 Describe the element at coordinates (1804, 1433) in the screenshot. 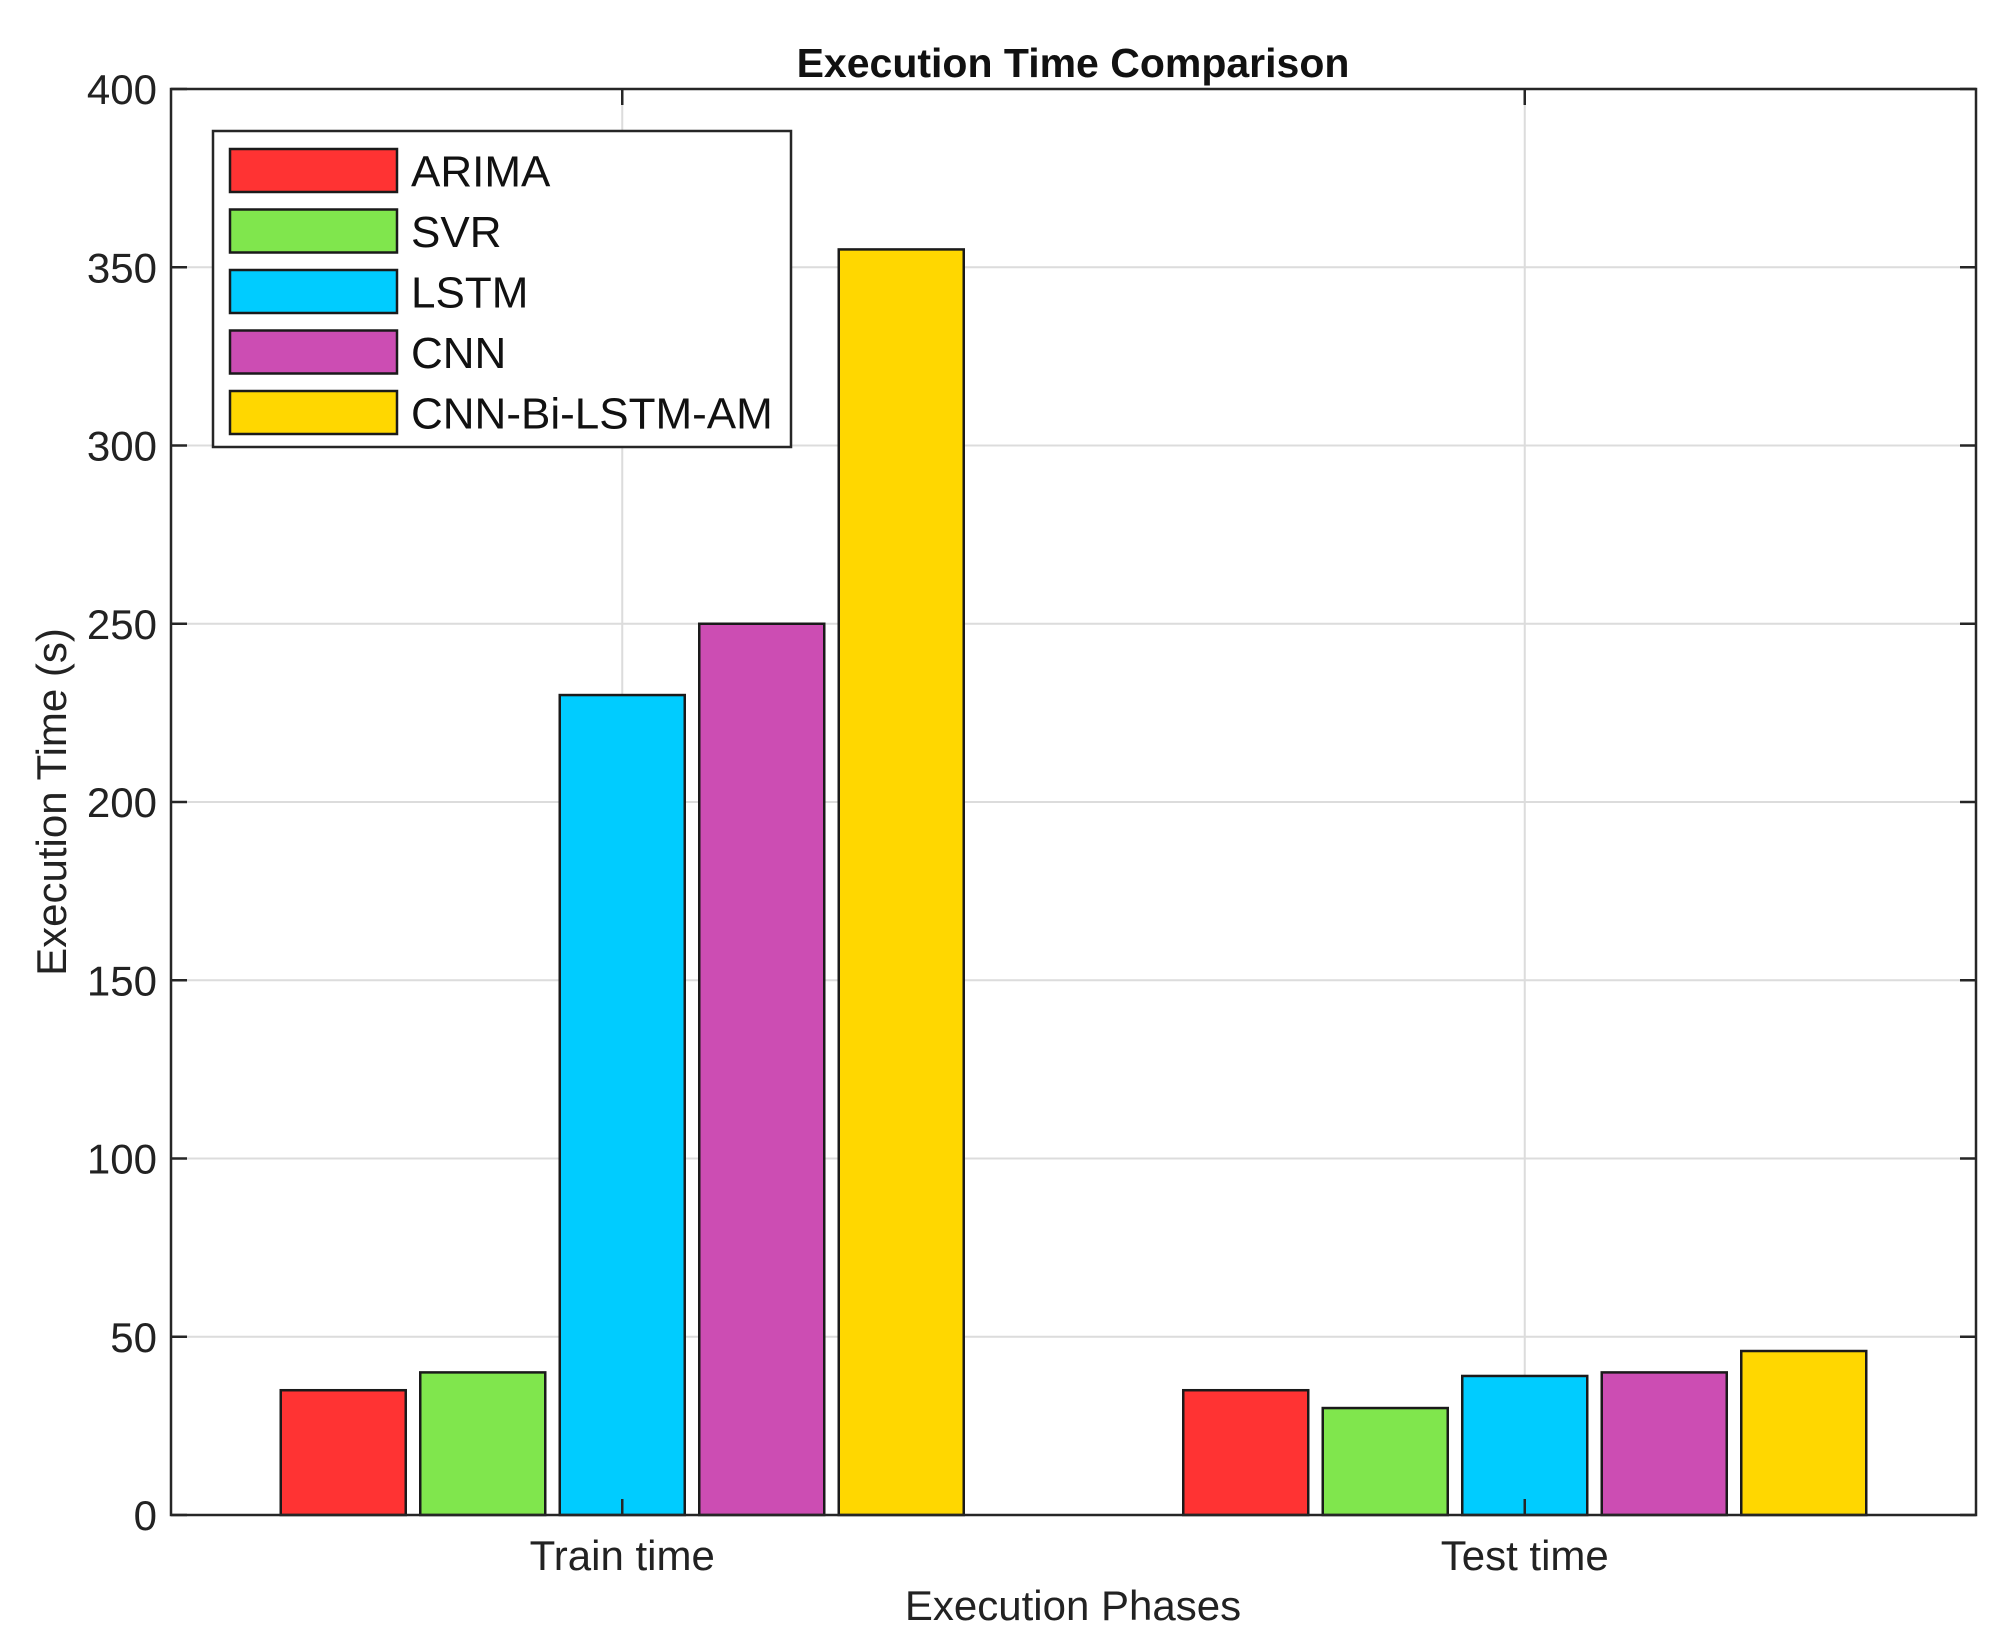

I see `bar-cnn-bi-lstm-am-test-time` at that location.